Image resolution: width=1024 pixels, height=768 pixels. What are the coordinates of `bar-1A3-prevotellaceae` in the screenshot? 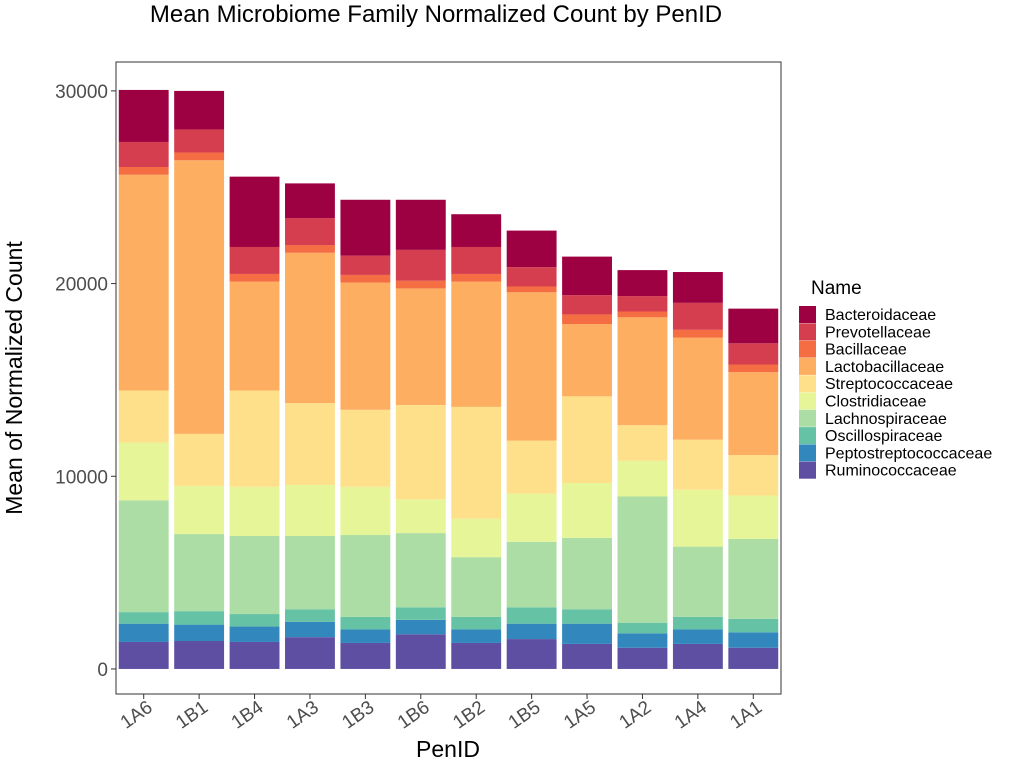 It's located at (310, 232).